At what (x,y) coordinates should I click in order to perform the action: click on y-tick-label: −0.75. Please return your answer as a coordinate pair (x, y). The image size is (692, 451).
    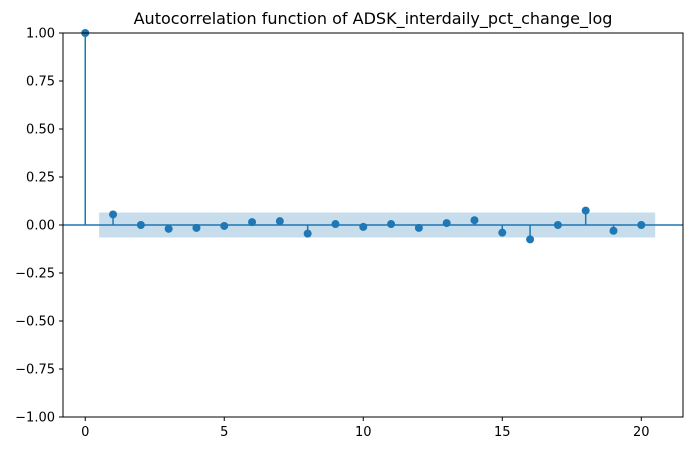
    Looking at the image, I should click on (35, 370).